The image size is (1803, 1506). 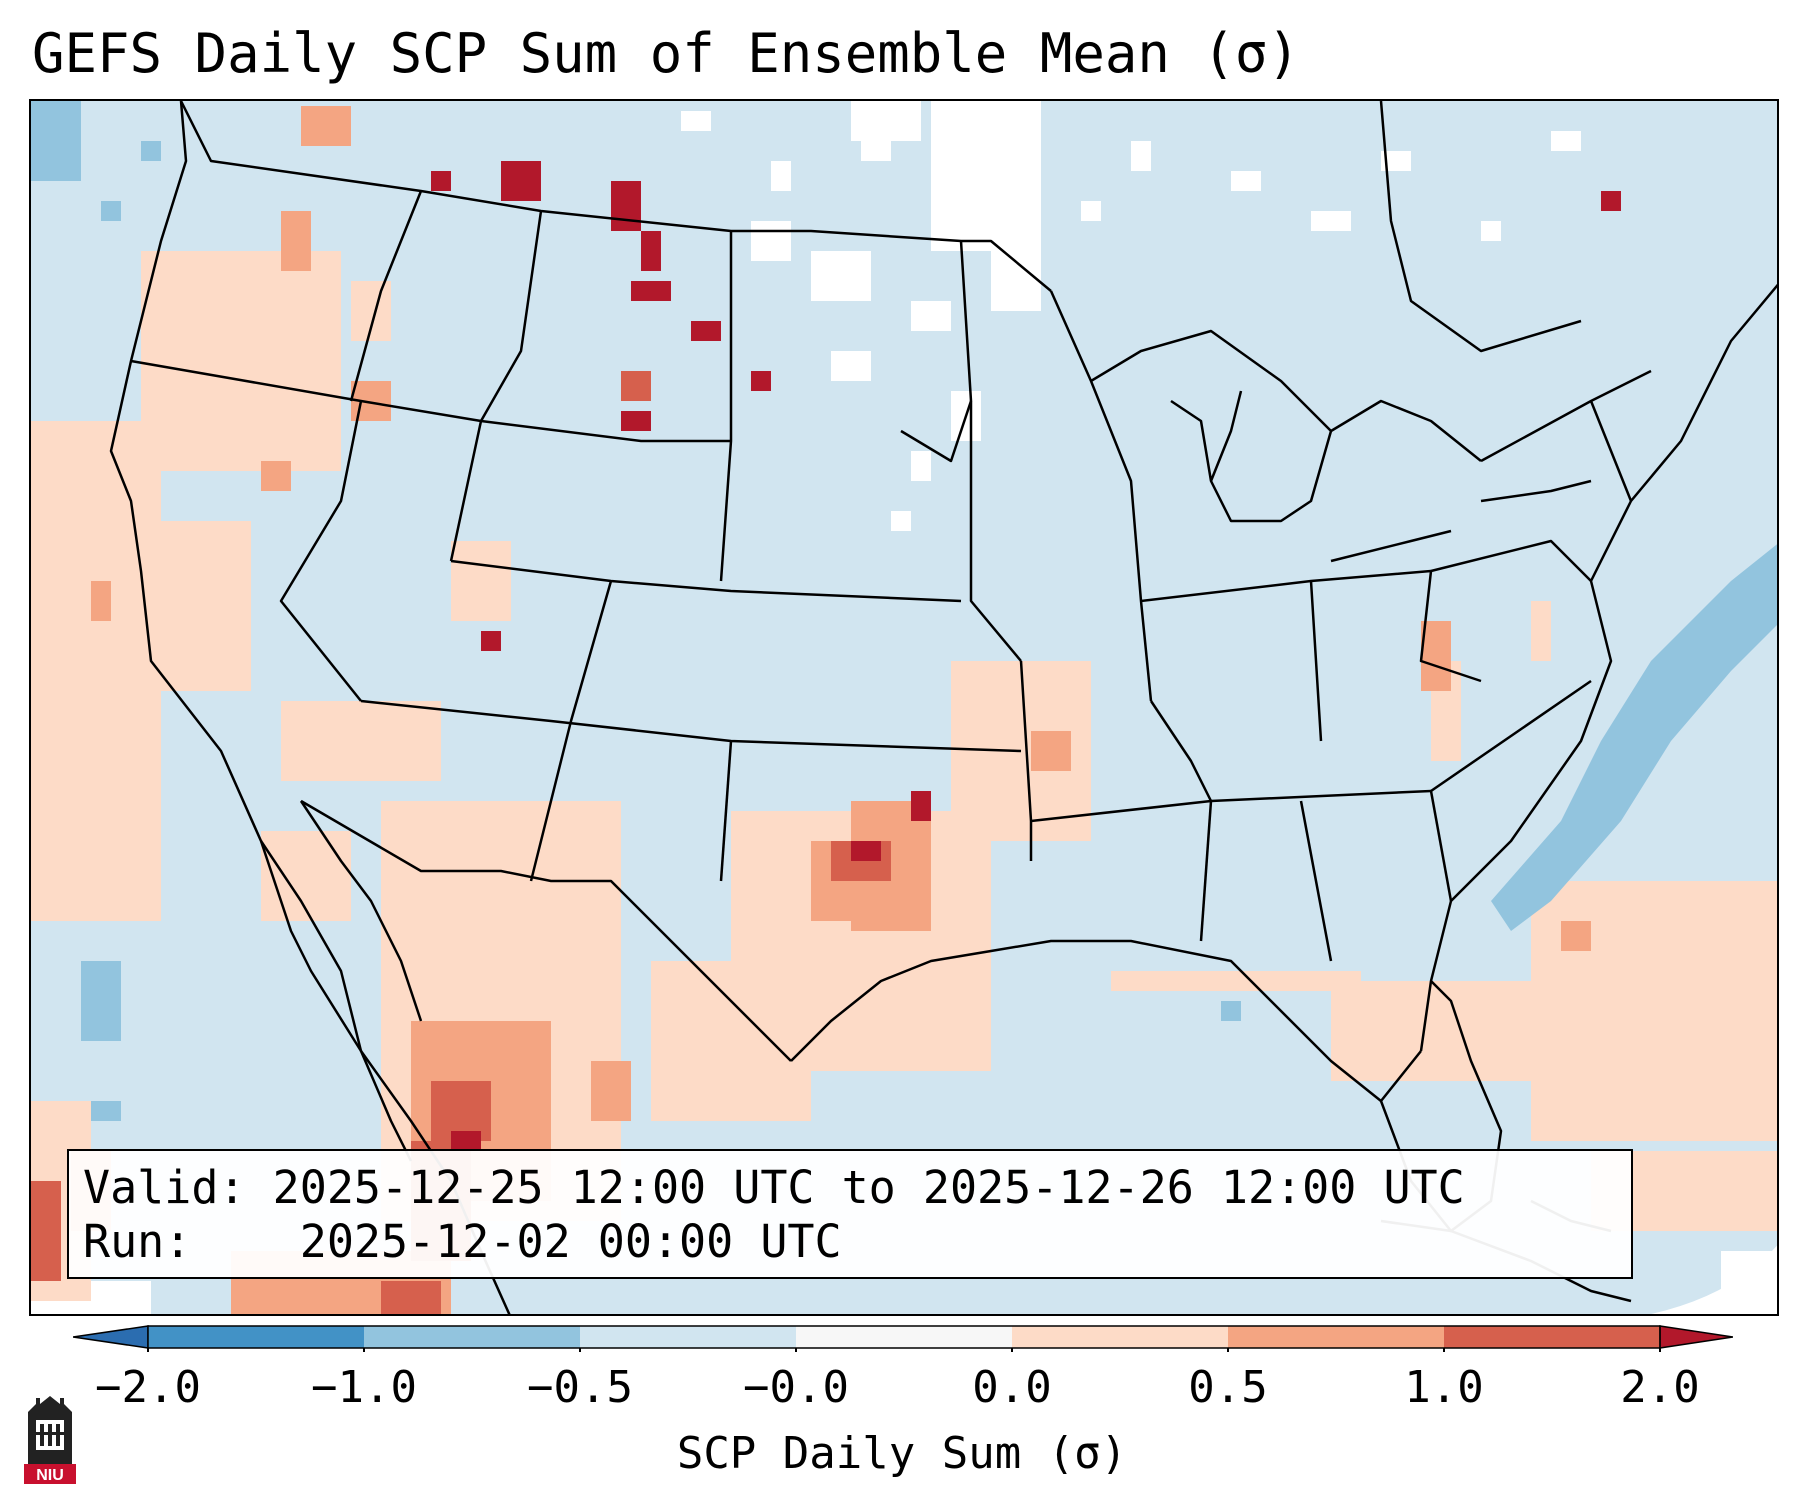 I want to click on colorbar-tick-label: 0.0, so click(x=1012, y=1387).